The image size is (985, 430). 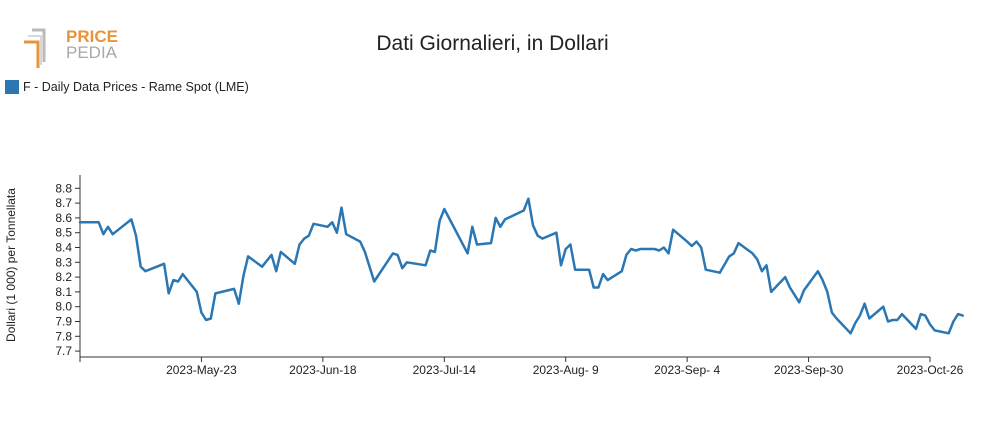 I want to click on logo-text-pedia: PEDIA, so click(x=92, y=52).